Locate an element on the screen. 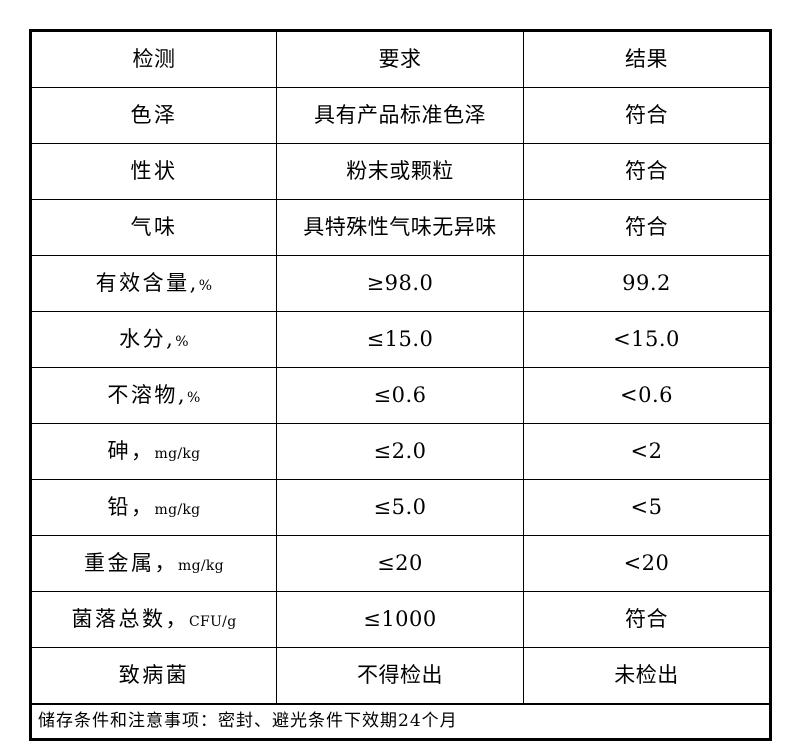 The height and width of the screenshot is (750, 800). cell-item: 铅，mg/kg is located at coordinates (153, 507).